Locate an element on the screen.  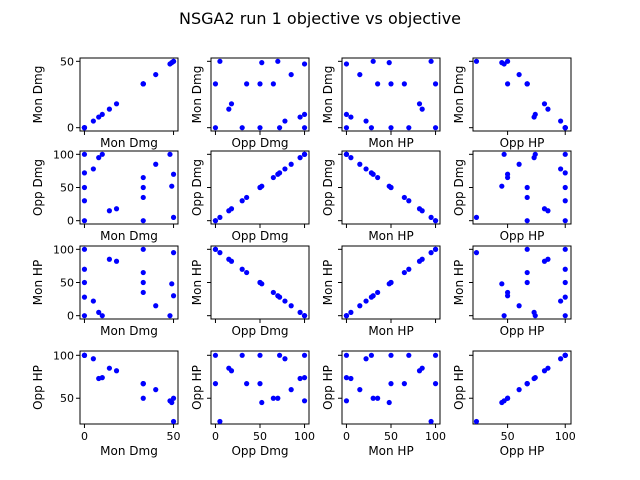
chart-title: NSGA2 run 1 objective vs objective is located at coordinates (320, 18).